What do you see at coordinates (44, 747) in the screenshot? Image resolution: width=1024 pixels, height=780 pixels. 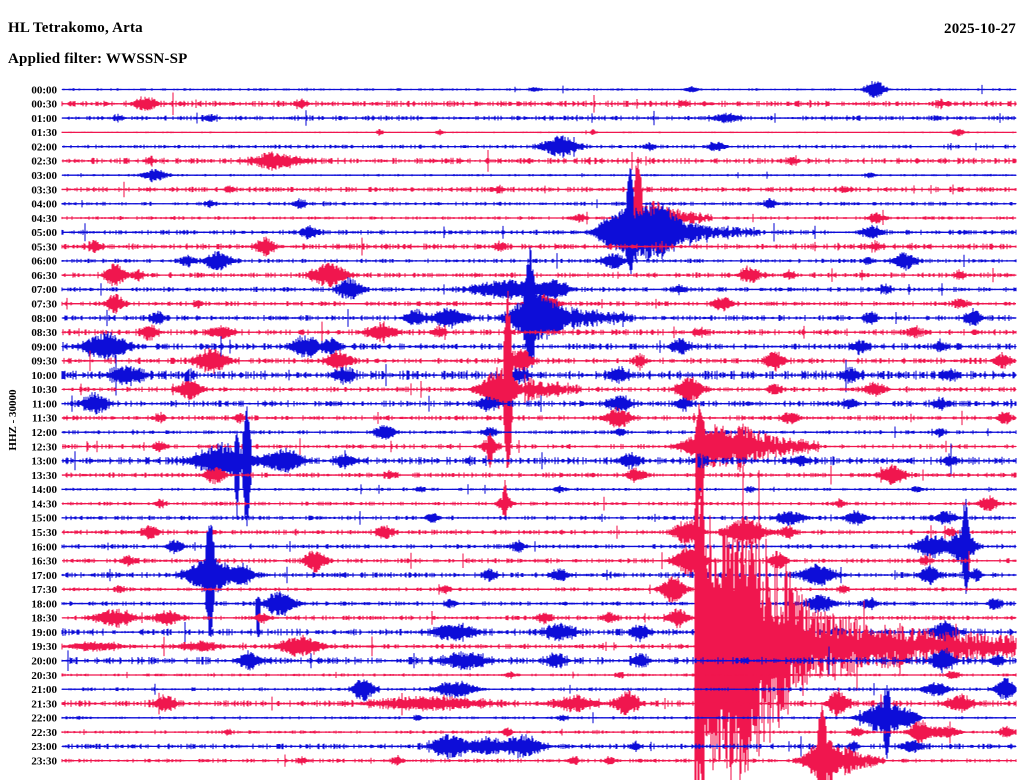 I see `row-time-label-23:00: 23:00` at bounding box center [44, 747].